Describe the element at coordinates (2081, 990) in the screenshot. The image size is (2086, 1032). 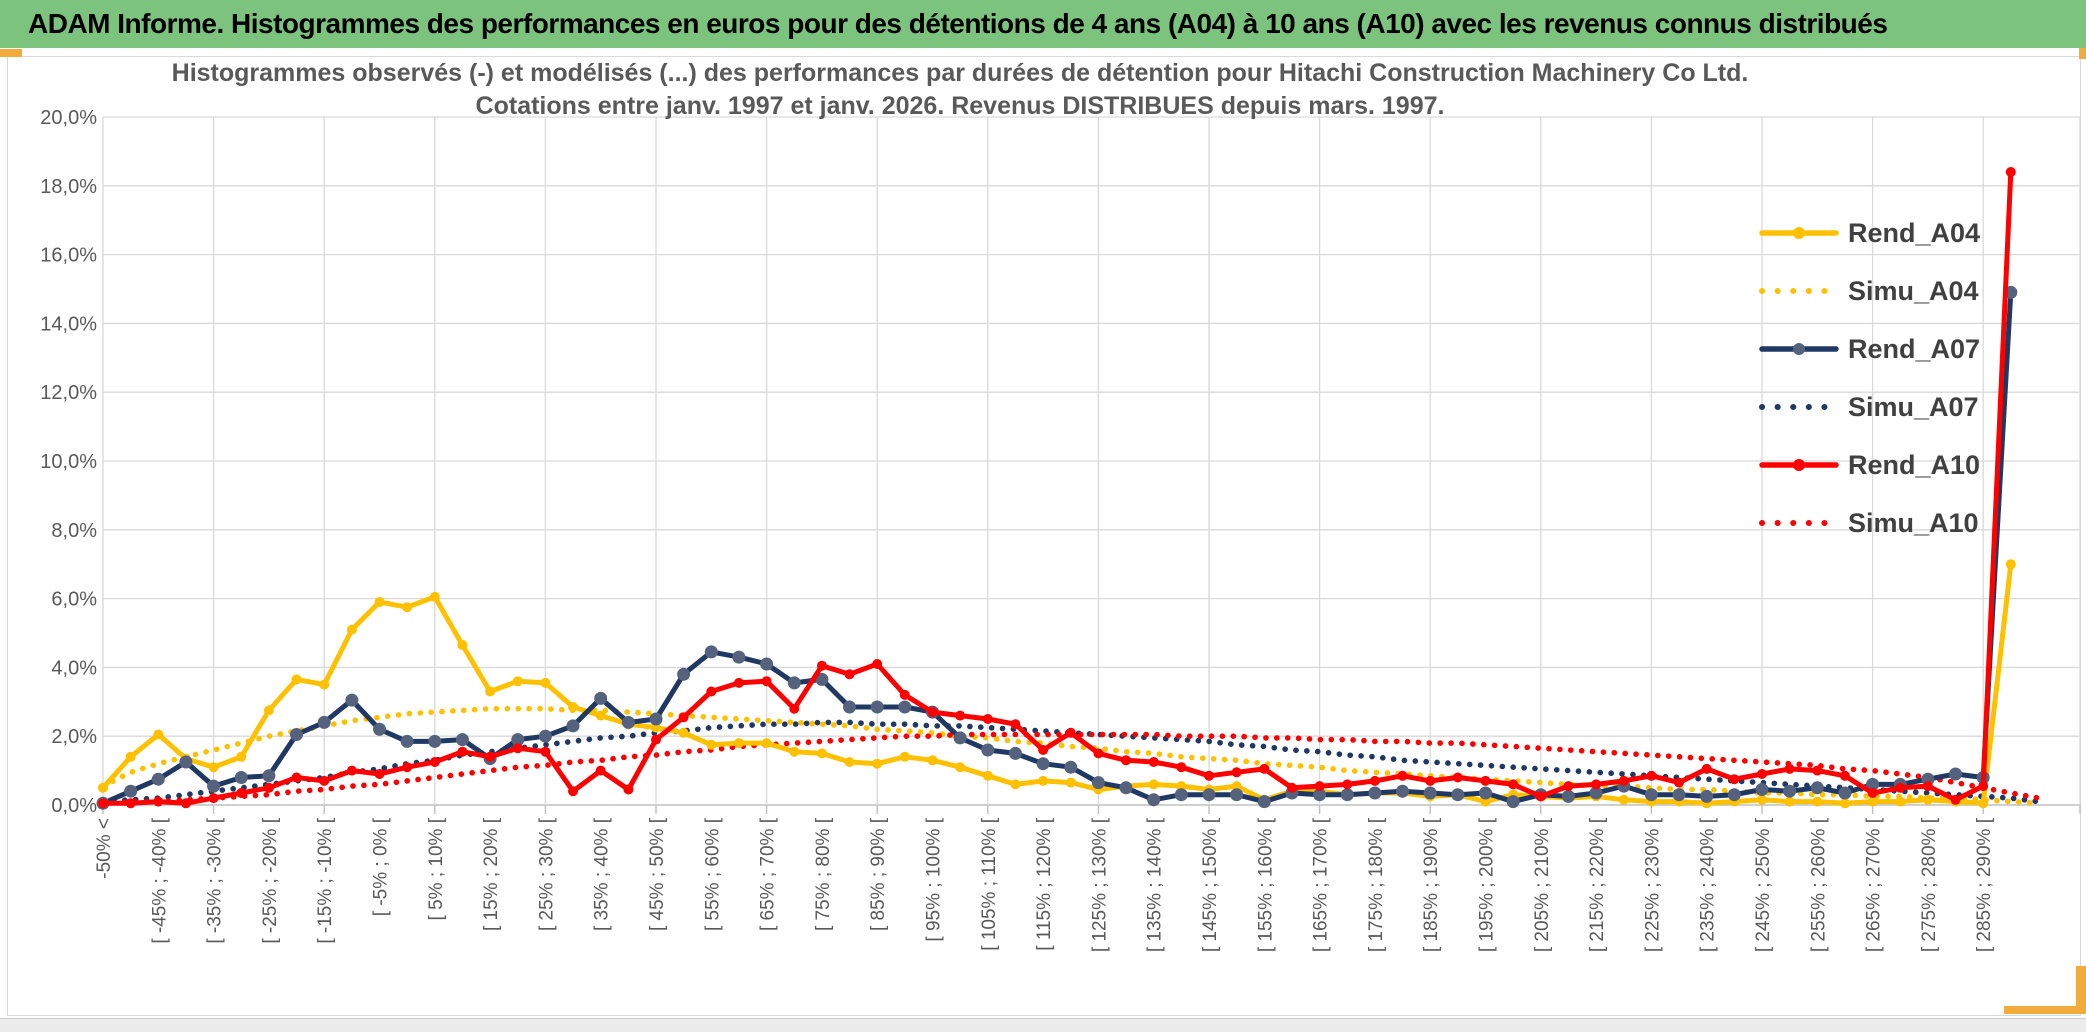
I see `selection-corner-mark-bottom-right-vertical` at that location.